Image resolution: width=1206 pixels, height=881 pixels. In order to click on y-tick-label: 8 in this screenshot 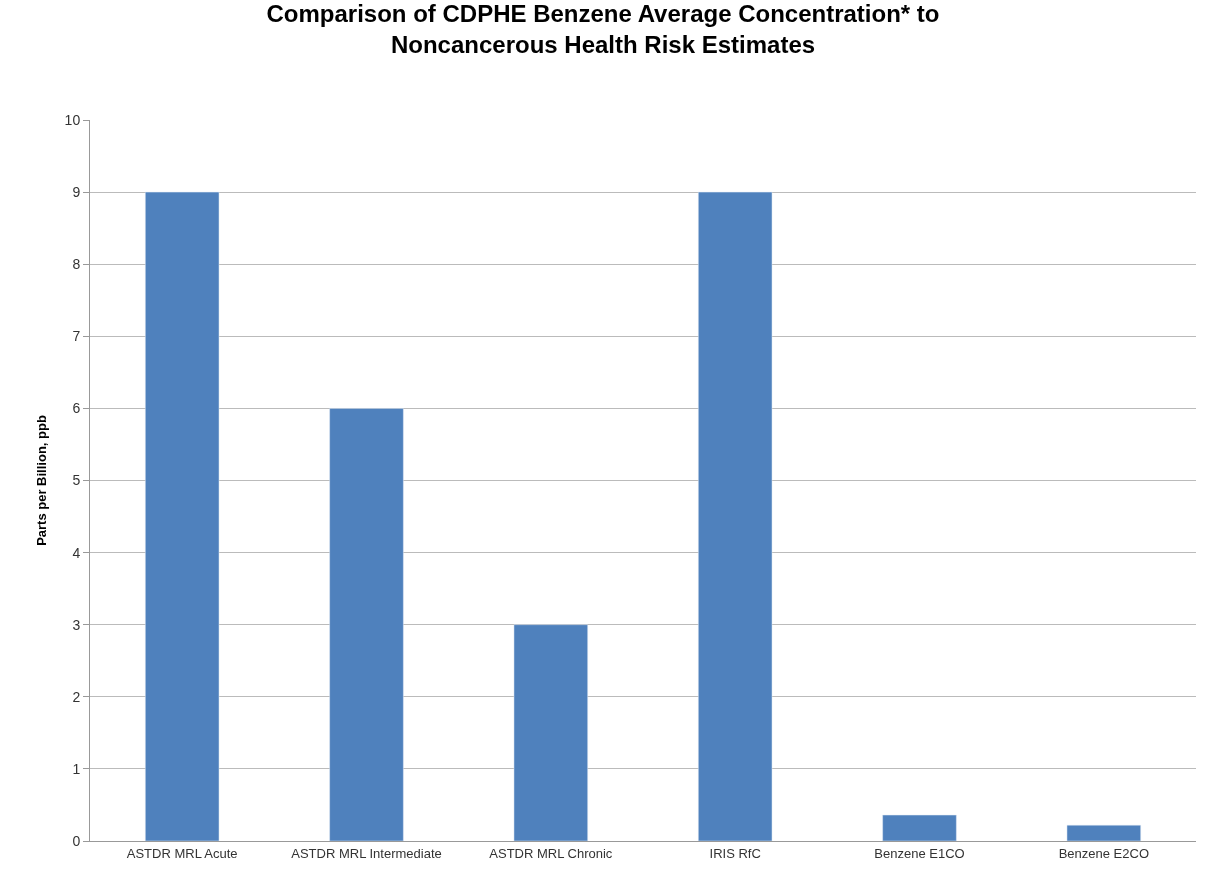, I will do `click(76, 264)`.